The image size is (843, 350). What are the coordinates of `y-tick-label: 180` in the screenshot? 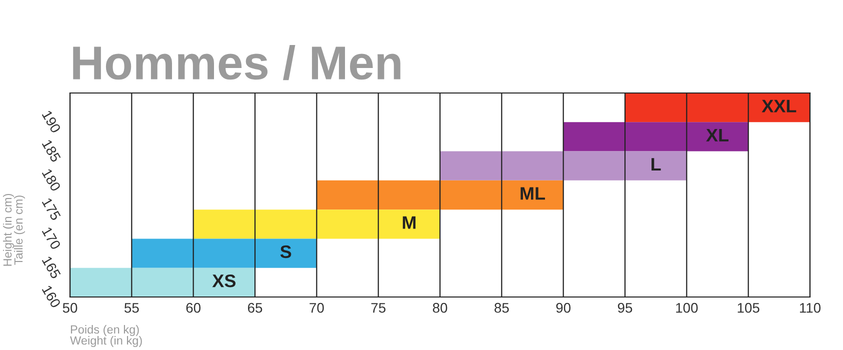 It's located at (52, 180).